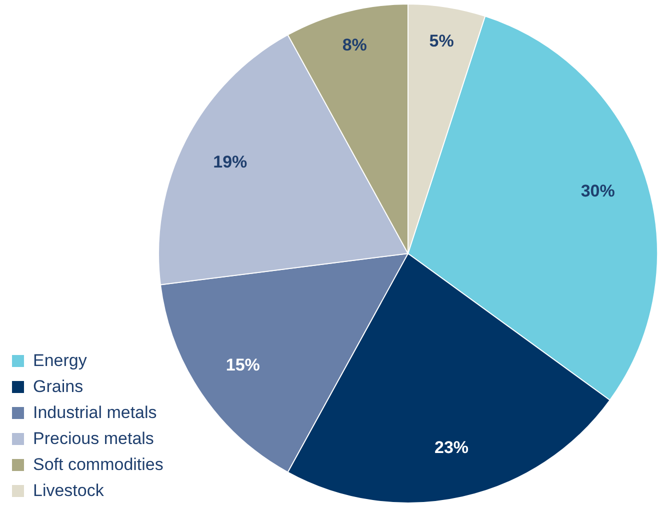 Image resolution: width=658 pixels, height=507 pixels. I want to click on data-label: 19%, so click(230, 162).